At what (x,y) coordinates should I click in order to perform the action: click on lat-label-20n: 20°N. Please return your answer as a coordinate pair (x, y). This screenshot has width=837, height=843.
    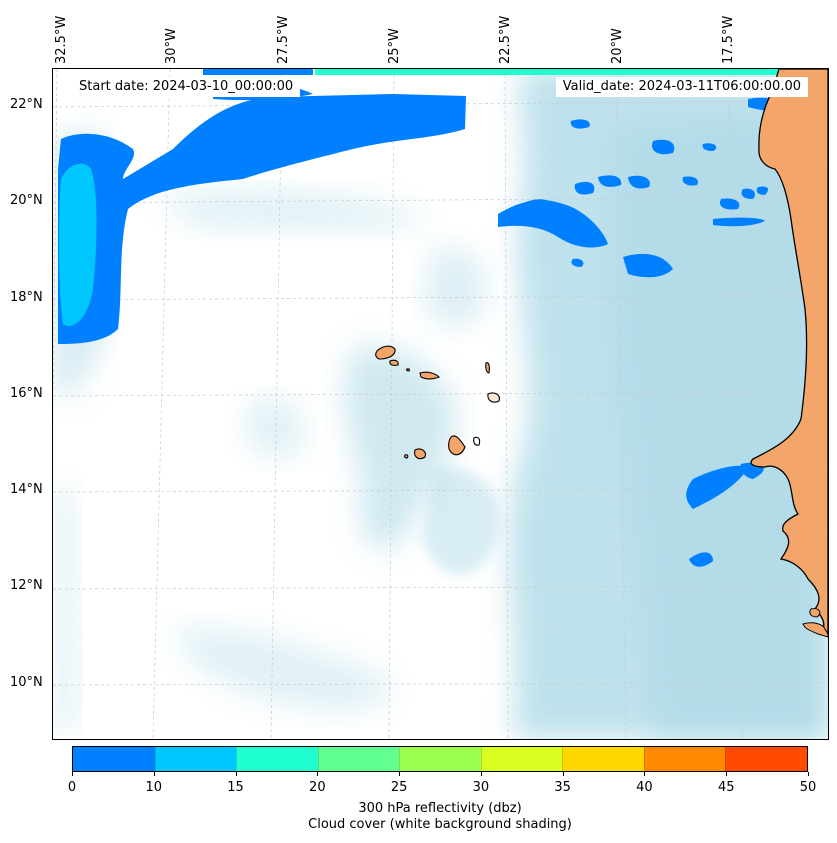
    Looking at the image, I should click on (26, 200).